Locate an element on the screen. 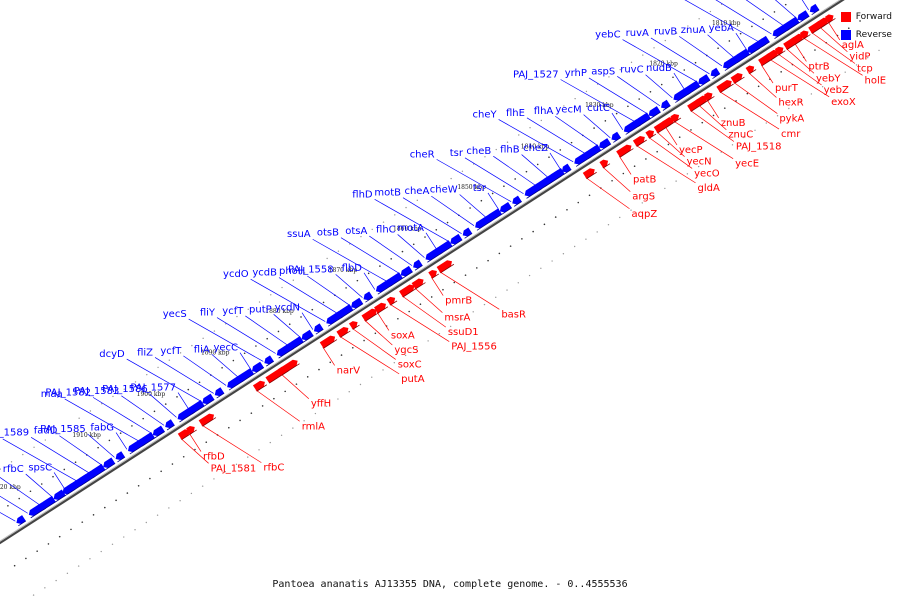 The image size is (900, 600). gene-label: aspS is located at coordinates (603, 71).